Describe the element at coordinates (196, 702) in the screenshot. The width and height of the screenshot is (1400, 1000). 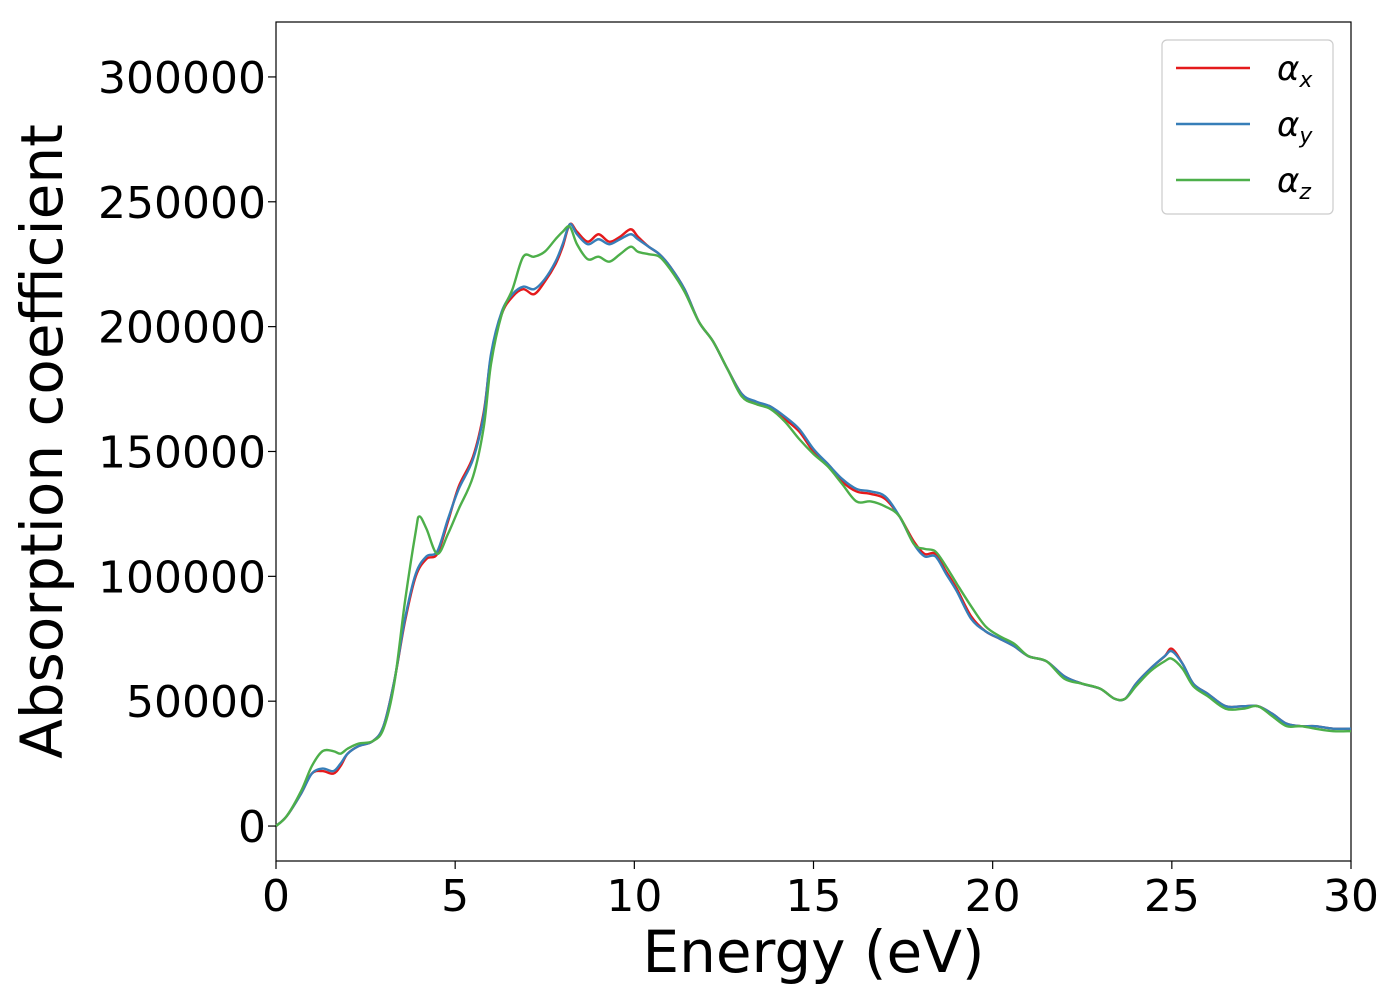
I see `y-tick-label: 50000` at that location.